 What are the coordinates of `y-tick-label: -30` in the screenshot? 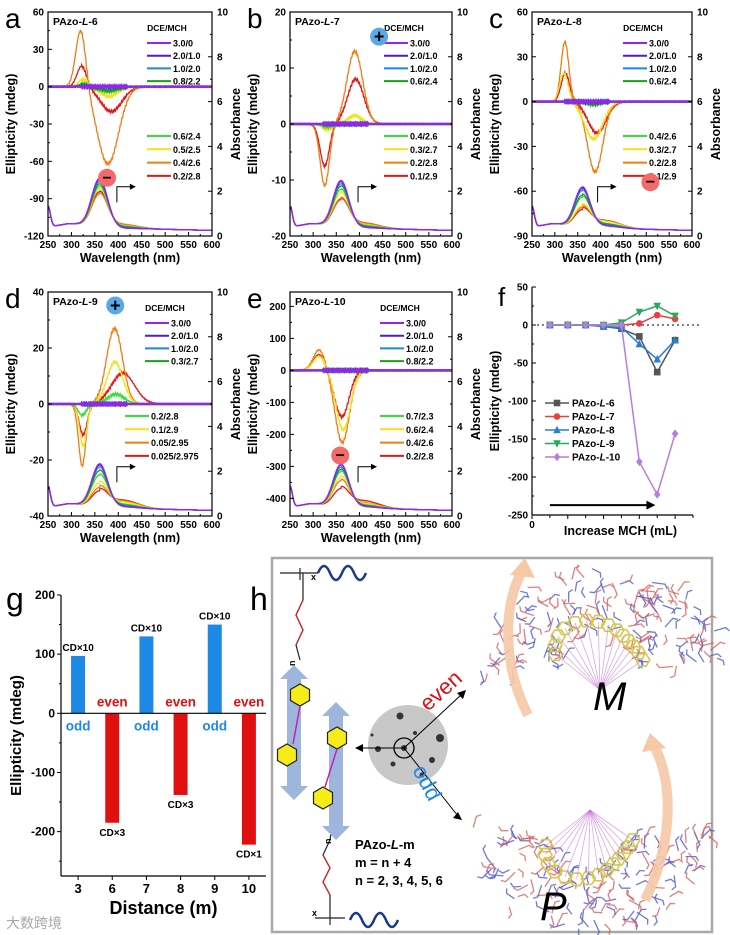 It's located at (521, 147).